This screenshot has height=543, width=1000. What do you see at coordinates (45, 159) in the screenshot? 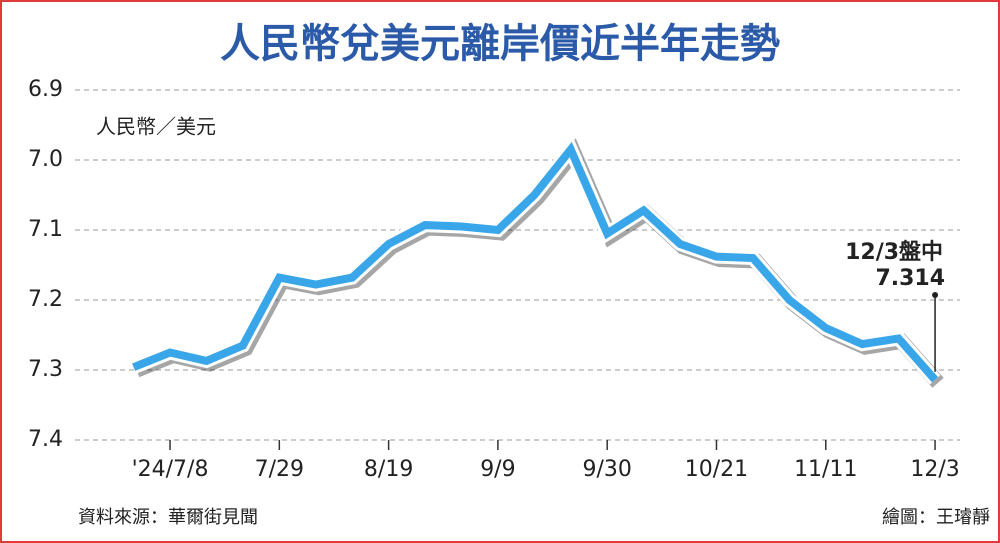
I see `y-tick-label: 7.0` at bounding box center [45, 159].